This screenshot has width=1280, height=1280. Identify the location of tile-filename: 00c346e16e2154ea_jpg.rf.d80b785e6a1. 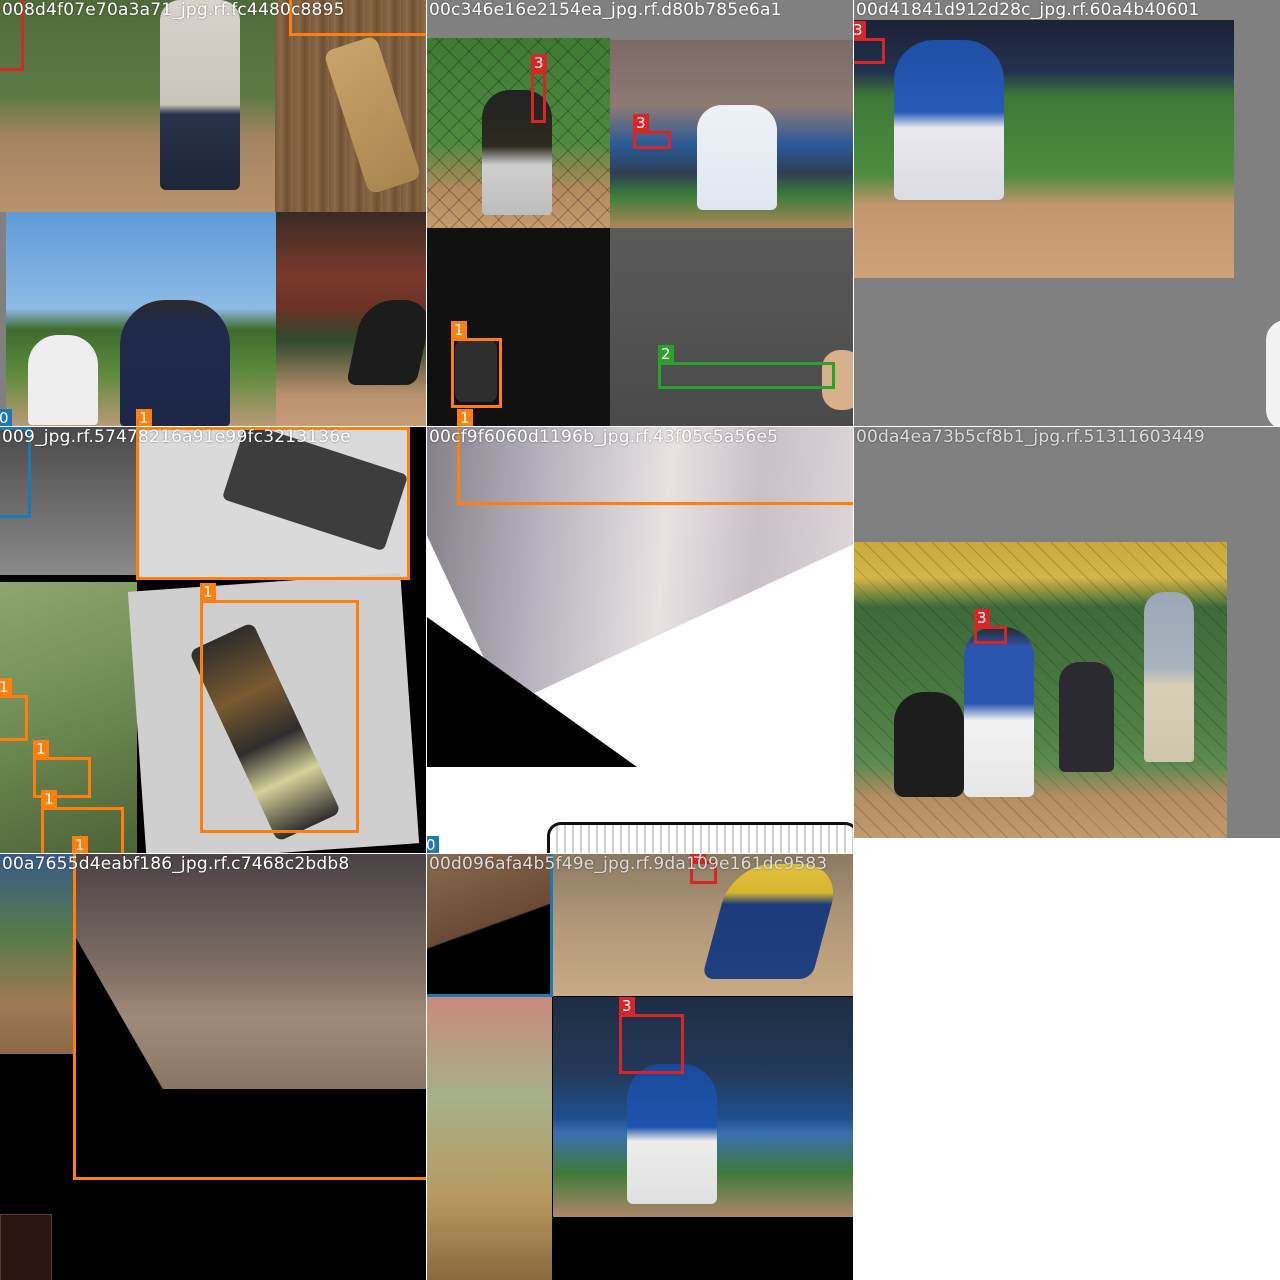
(605, 10).